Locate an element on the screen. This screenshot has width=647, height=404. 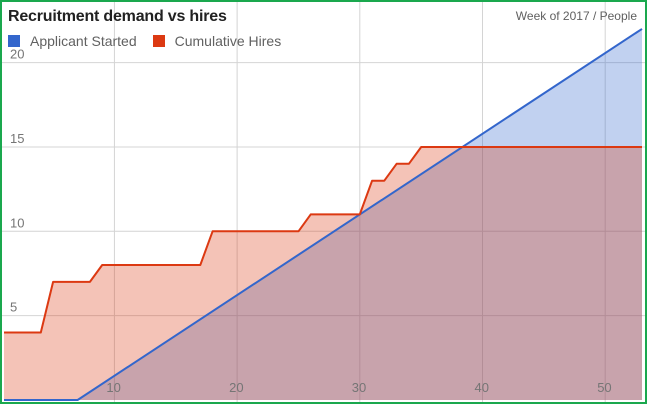
legend-swatch-applicant-started is located at coordinates (14, 41).